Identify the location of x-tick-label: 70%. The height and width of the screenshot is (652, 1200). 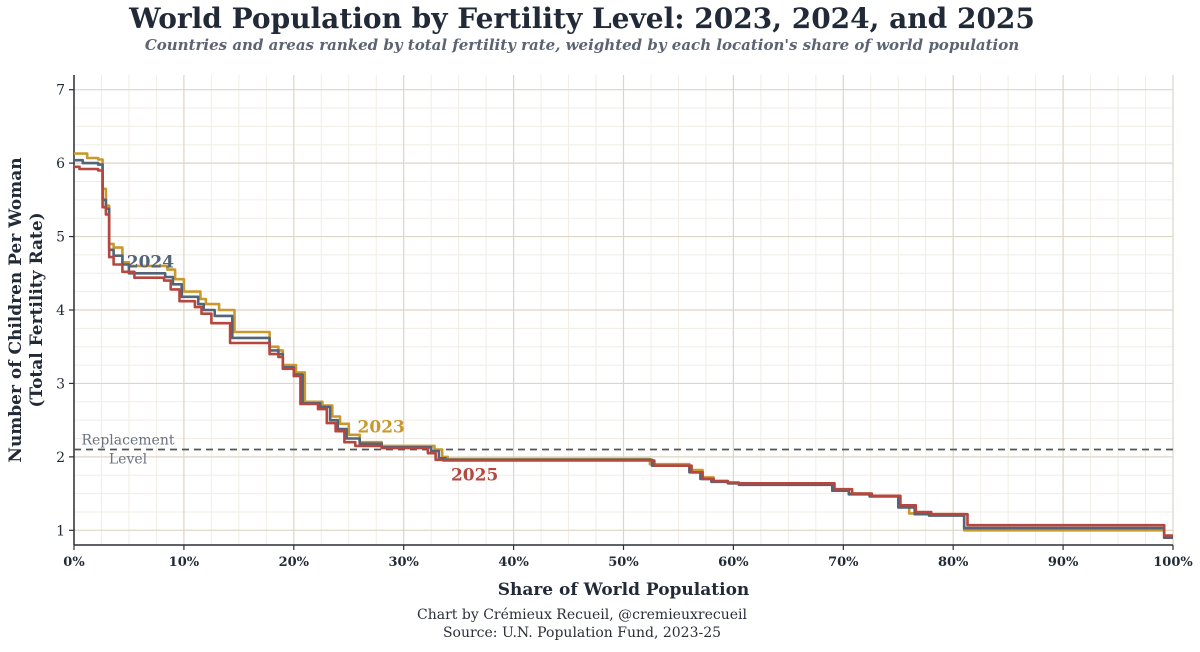
(843, 562).